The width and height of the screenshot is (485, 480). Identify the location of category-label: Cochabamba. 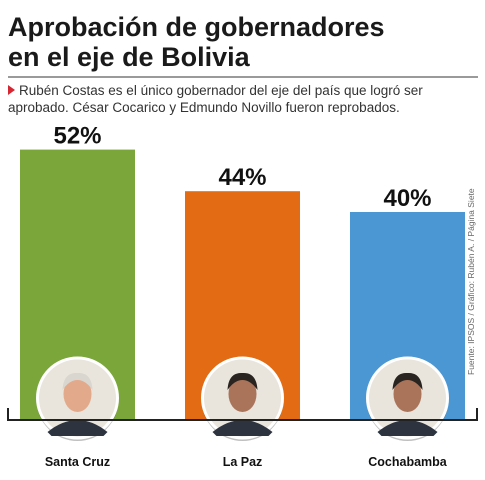
(408, 462).